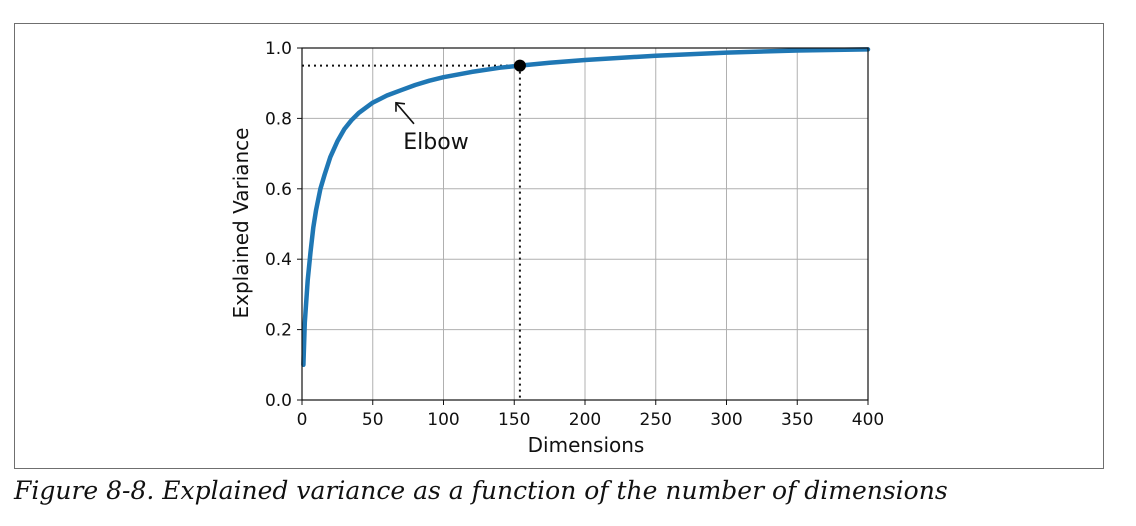 This screenshot has width=1136, height=526. Describe the element at coordinates (278, 260) in the screenshot. I see `y-tick-label: 0.4` at that location.